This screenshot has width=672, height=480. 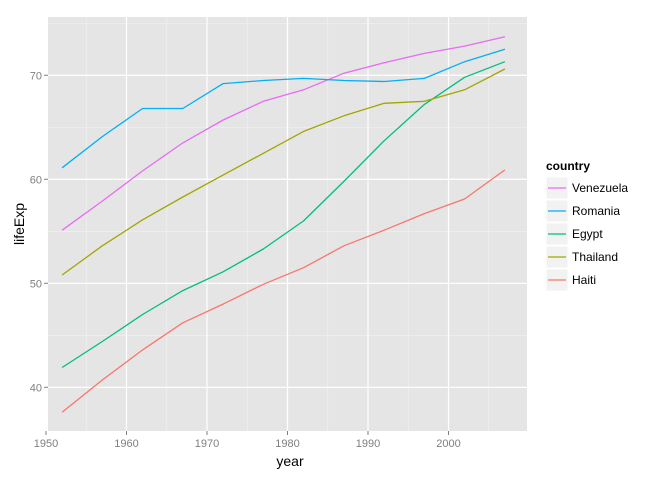 I want to click on legend-title: country, so click(x=568, y=166).